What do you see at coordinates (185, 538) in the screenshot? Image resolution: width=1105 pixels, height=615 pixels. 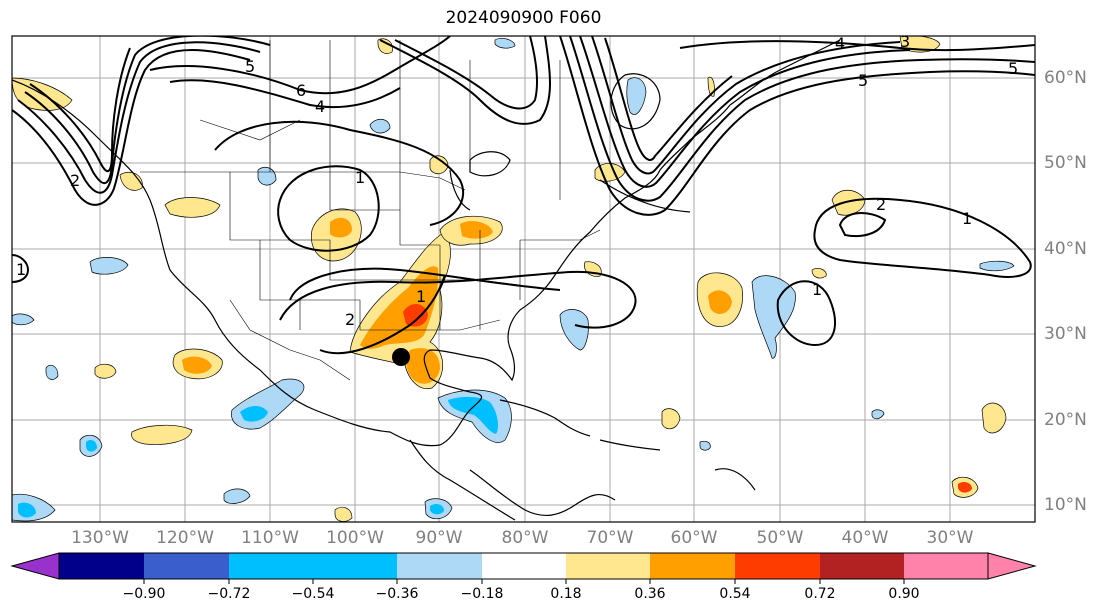 I see `lon-label: 120°W` at bounding box center [185, 538].